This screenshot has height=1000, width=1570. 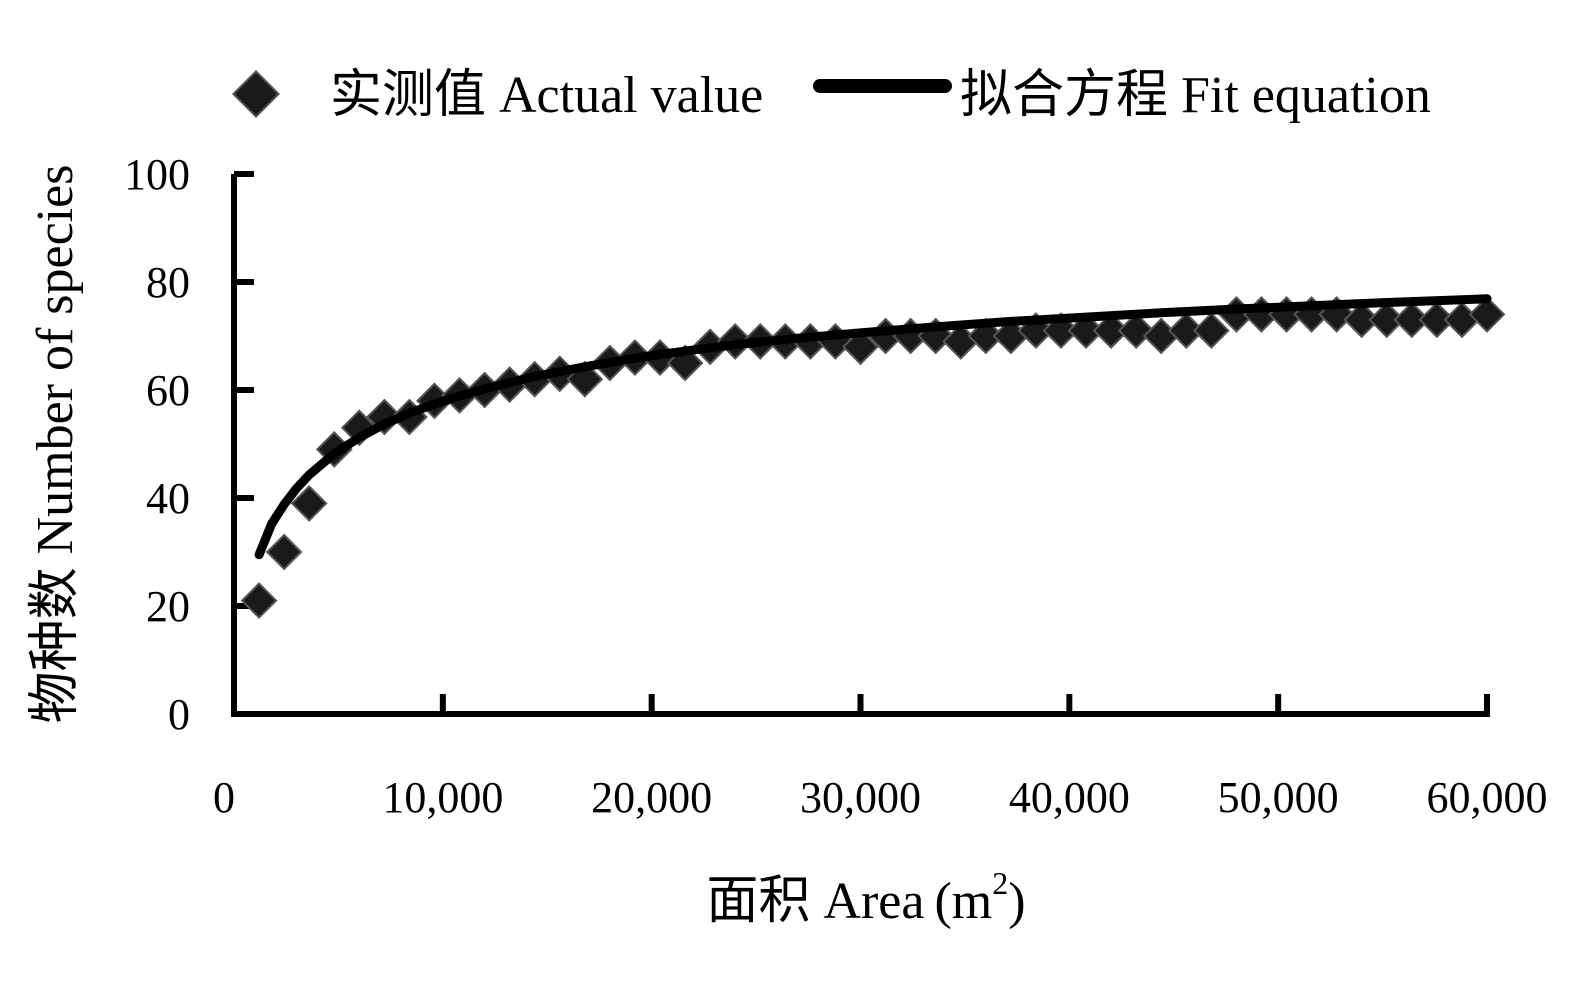 I want to click on legend-actual-marker, so click(x=256, y=94).